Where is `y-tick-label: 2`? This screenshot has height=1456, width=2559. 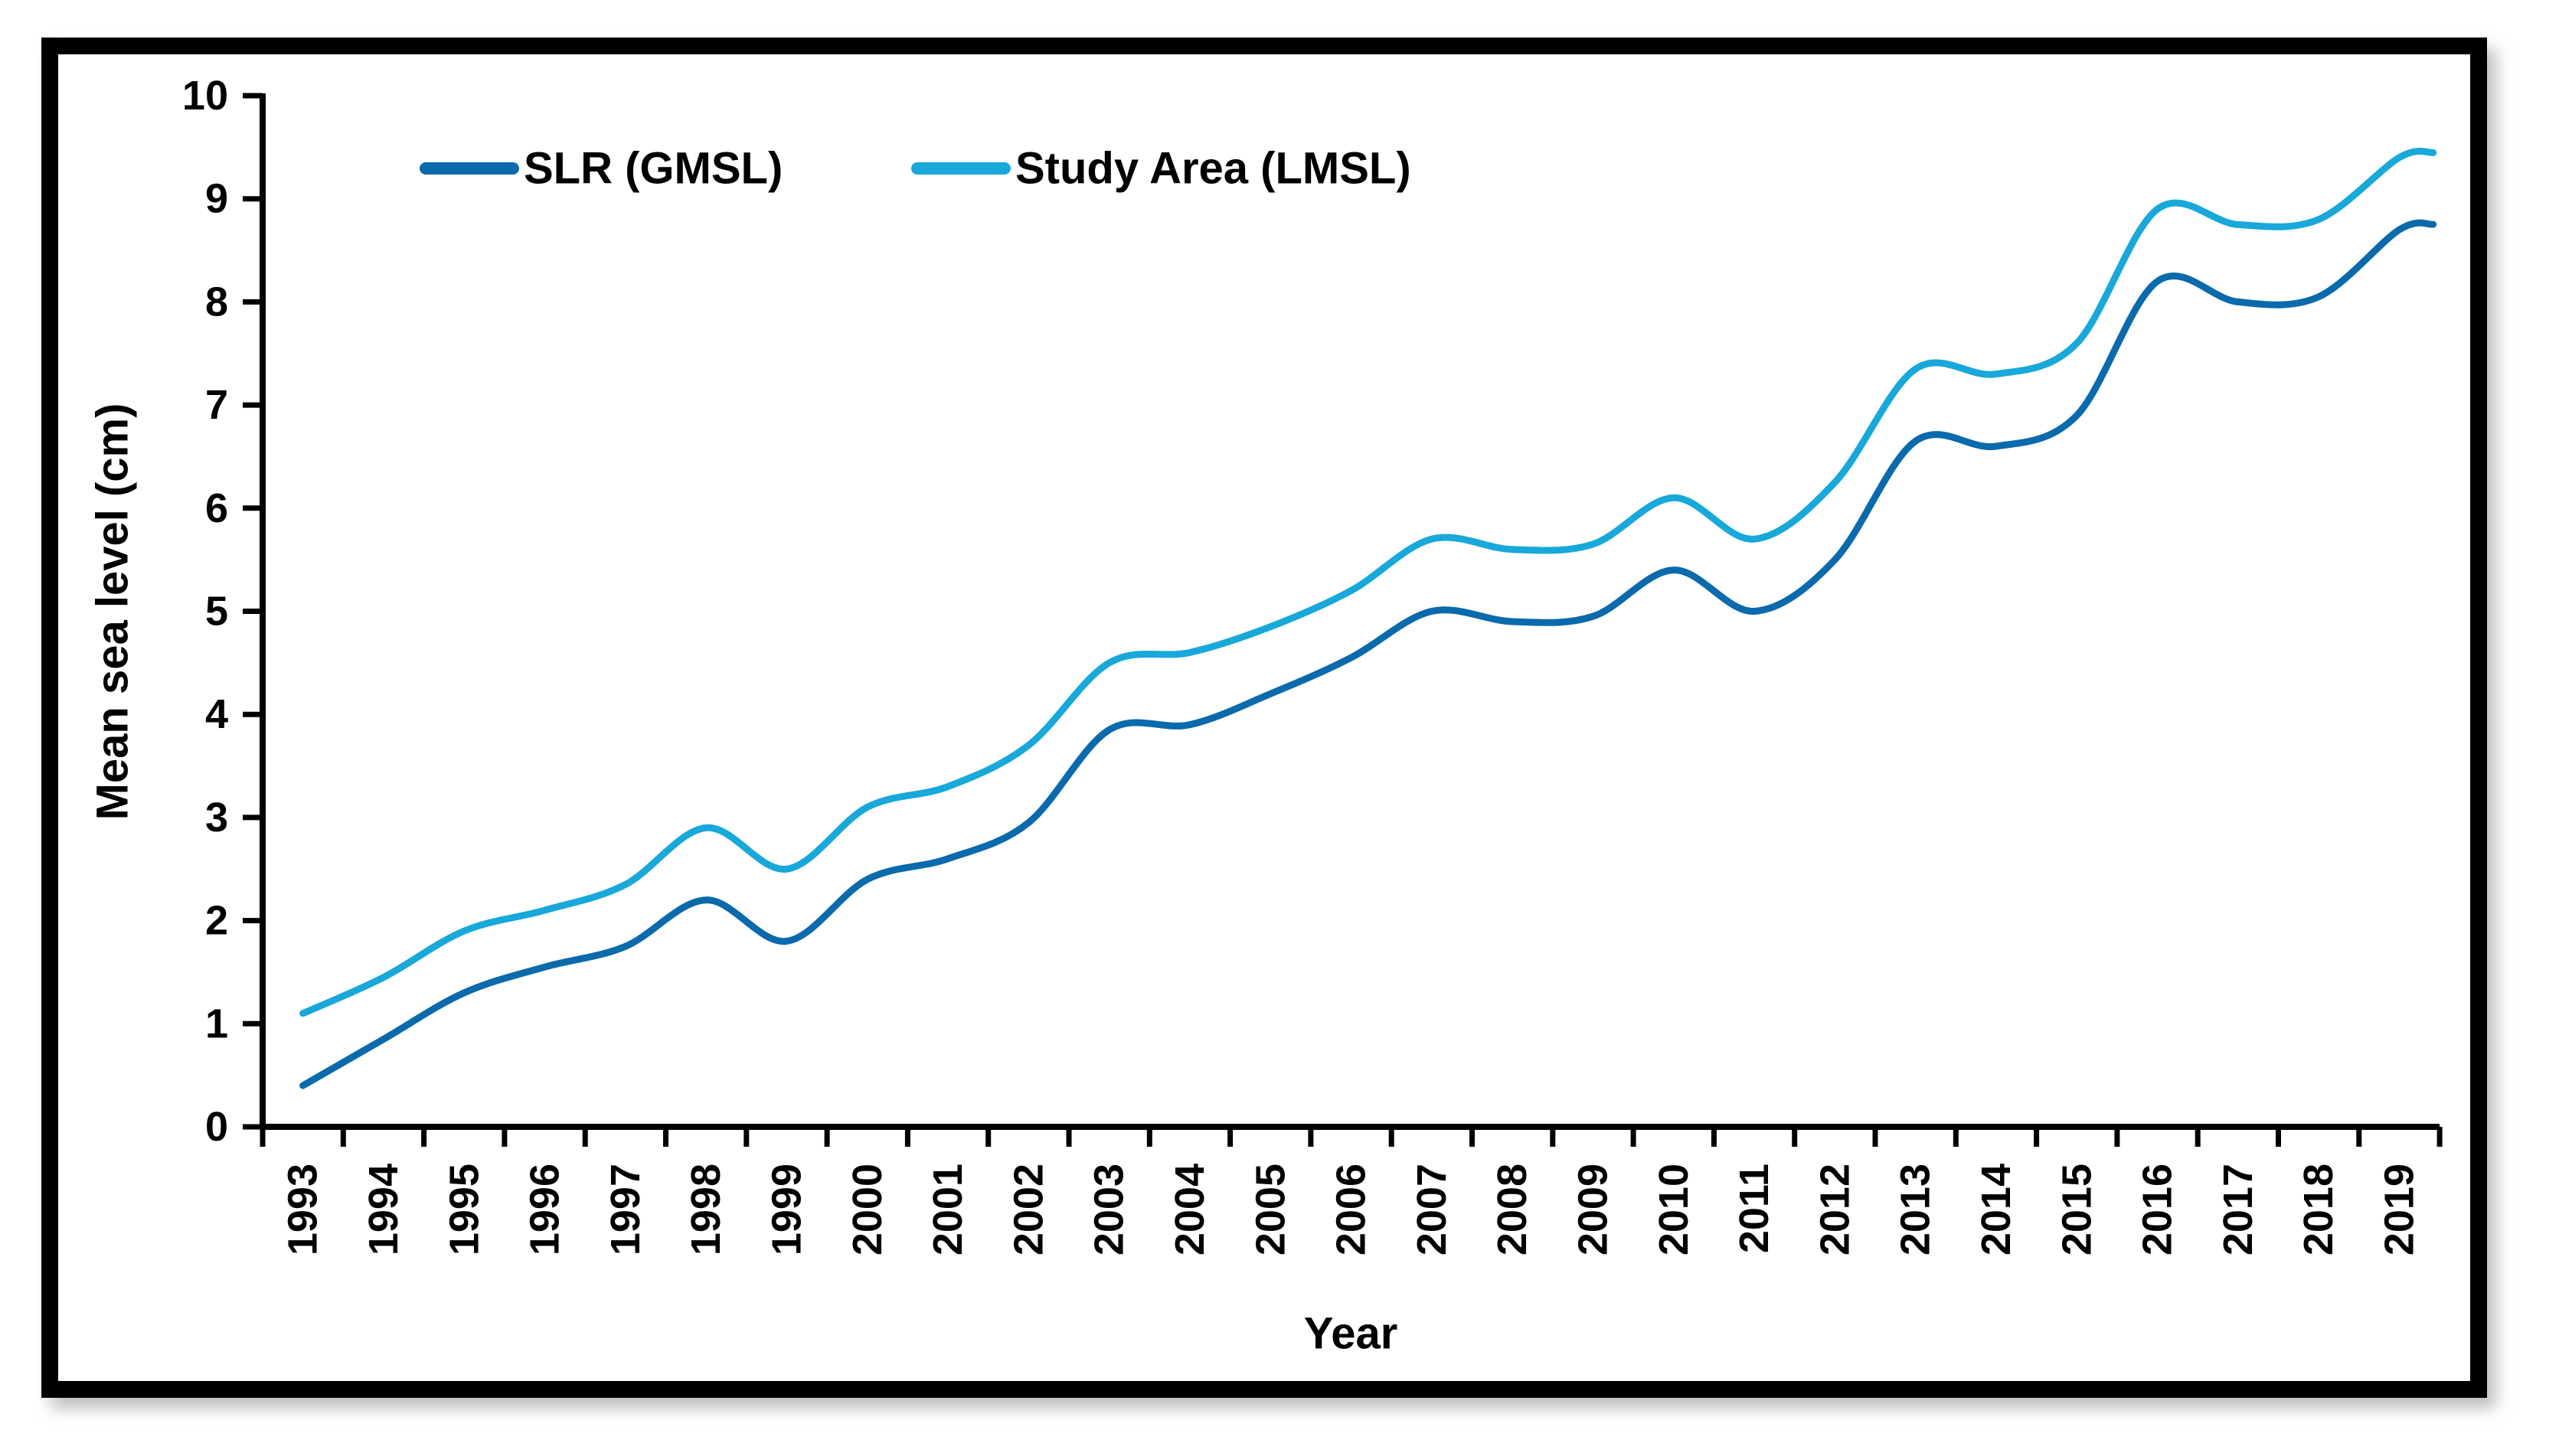 y-tick-label: 2 is located at coordinates (216, 921).